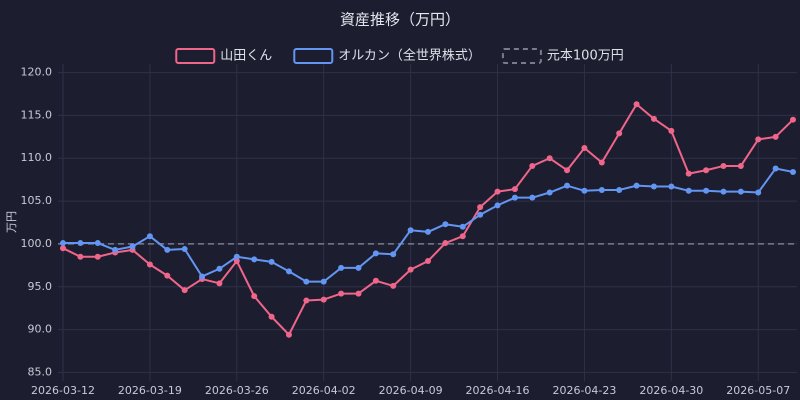 Image resolution: width=800 pixels, height=400 pixels. Describe the element at coordinates (498, 390) in the screenshot. I see `x-tick-label: 2026-04-16` at that location.